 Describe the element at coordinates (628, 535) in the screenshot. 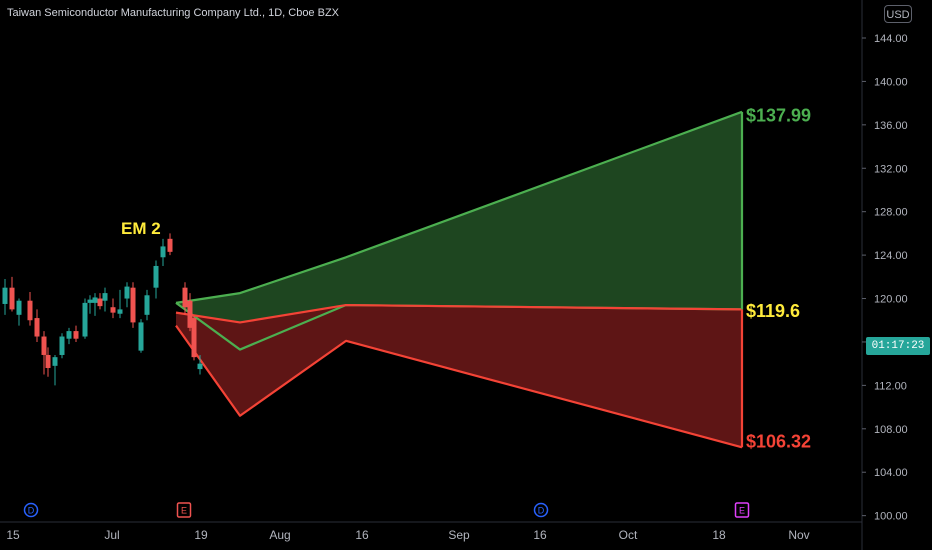

I see `x-tick-label: Oct` at that location.